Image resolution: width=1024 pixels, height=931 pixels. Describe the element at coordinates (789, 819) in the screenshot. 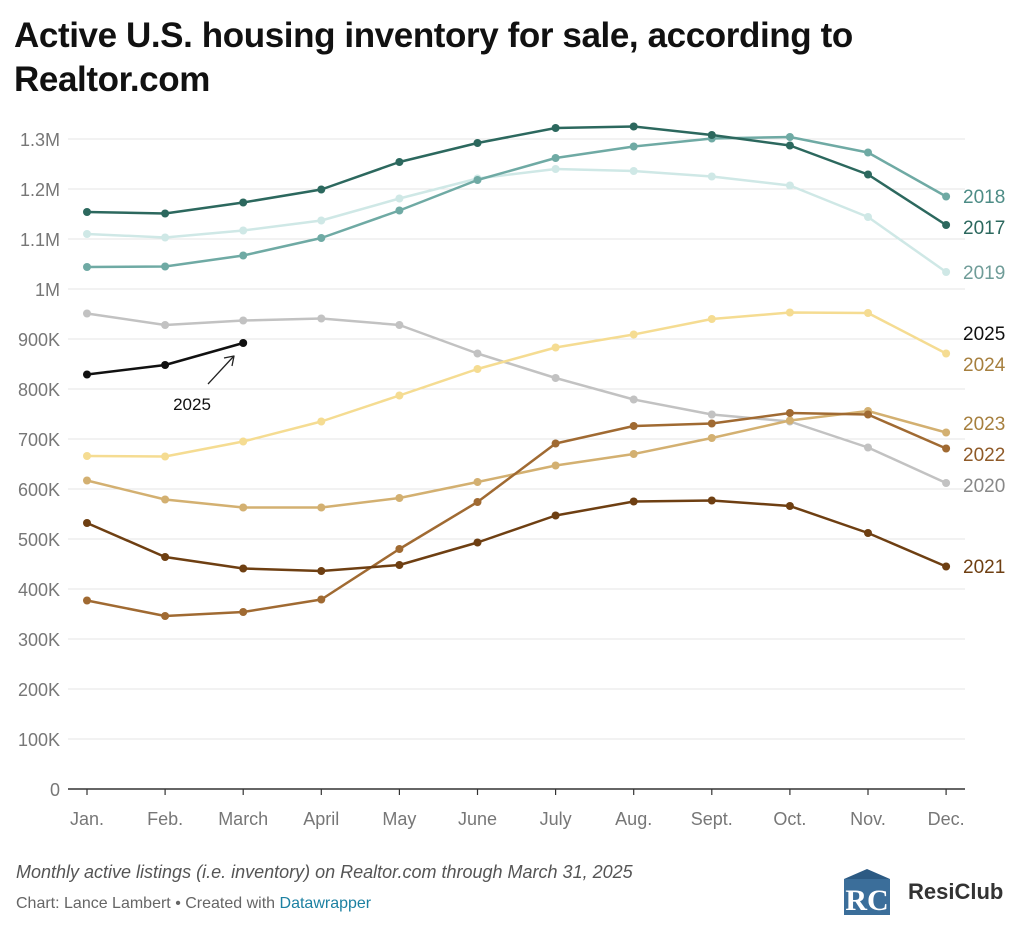

I see `x-tick-label: Oct.` at that location.